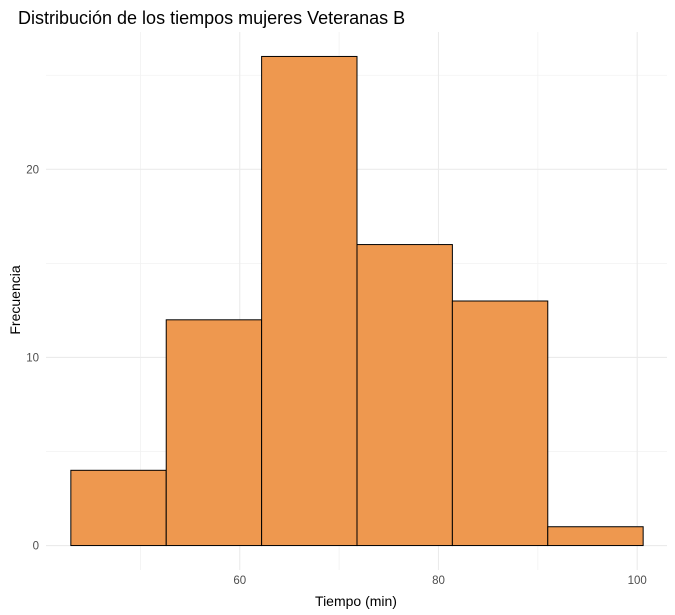  Describe the element at coordinates (356, 601) in the screenshot. I see `x-axis-title: Tiempo (min)` at that location.